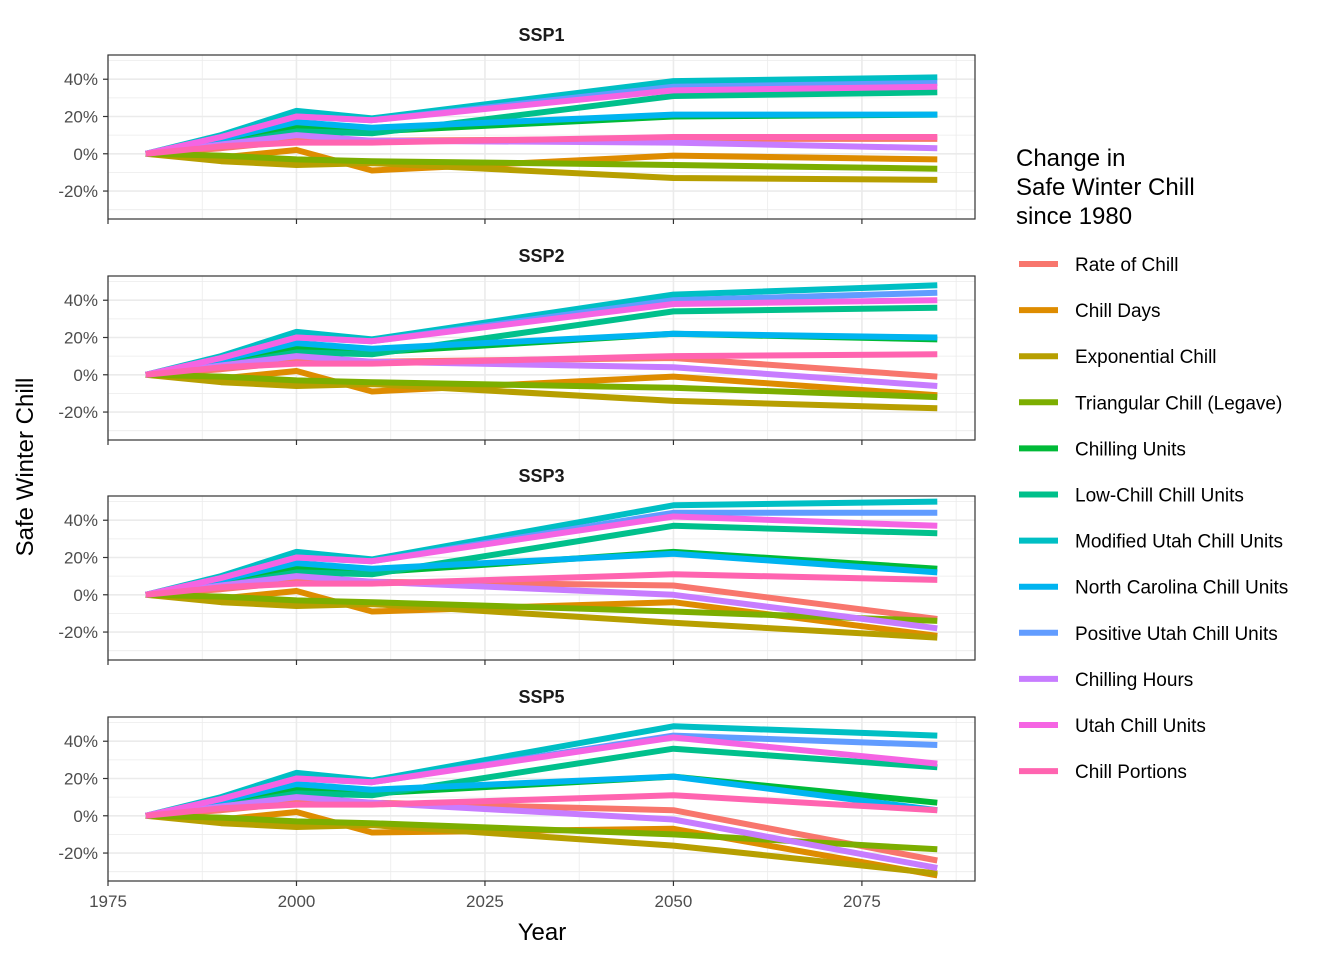  I want to click on legend-label: Modified Utah Chill Units, so click(1179, 542).